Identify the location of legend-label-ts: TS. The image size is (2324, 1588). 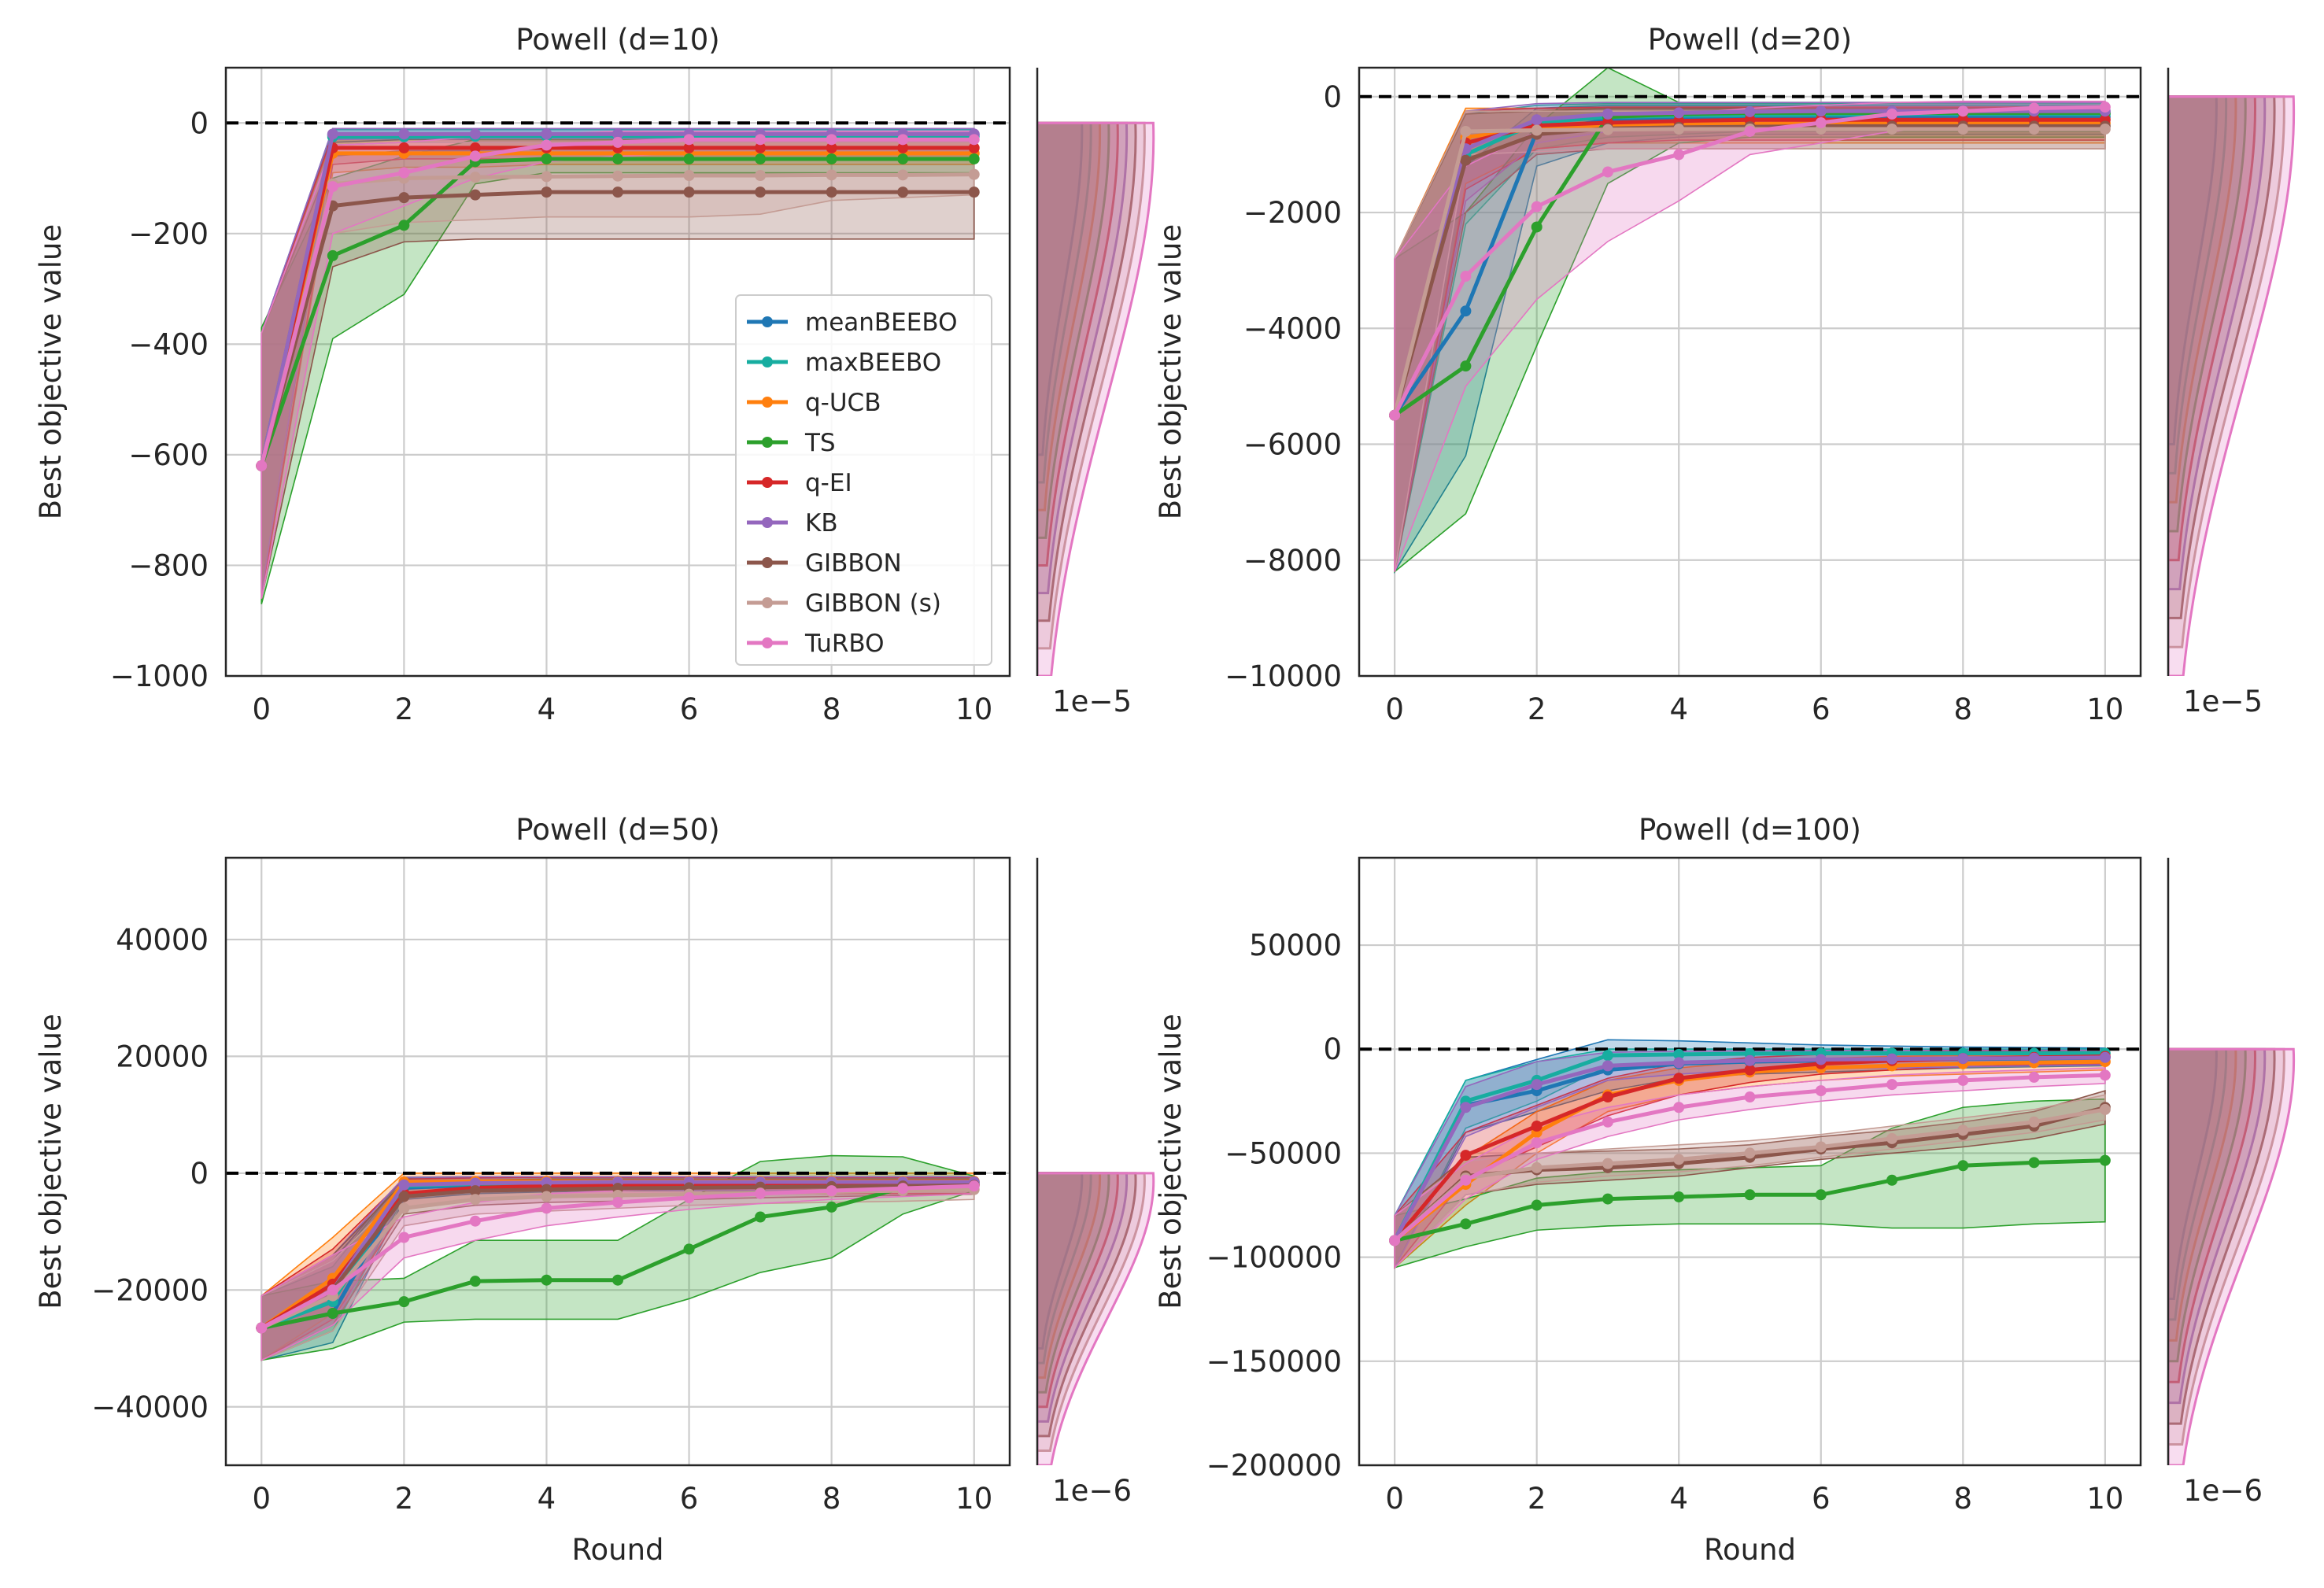
(820, 443).